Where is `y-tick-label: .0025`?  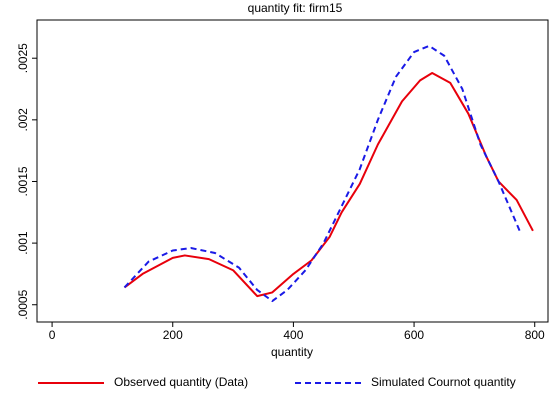 y-tick-label: .0025 is located at coordinates (23, 58).